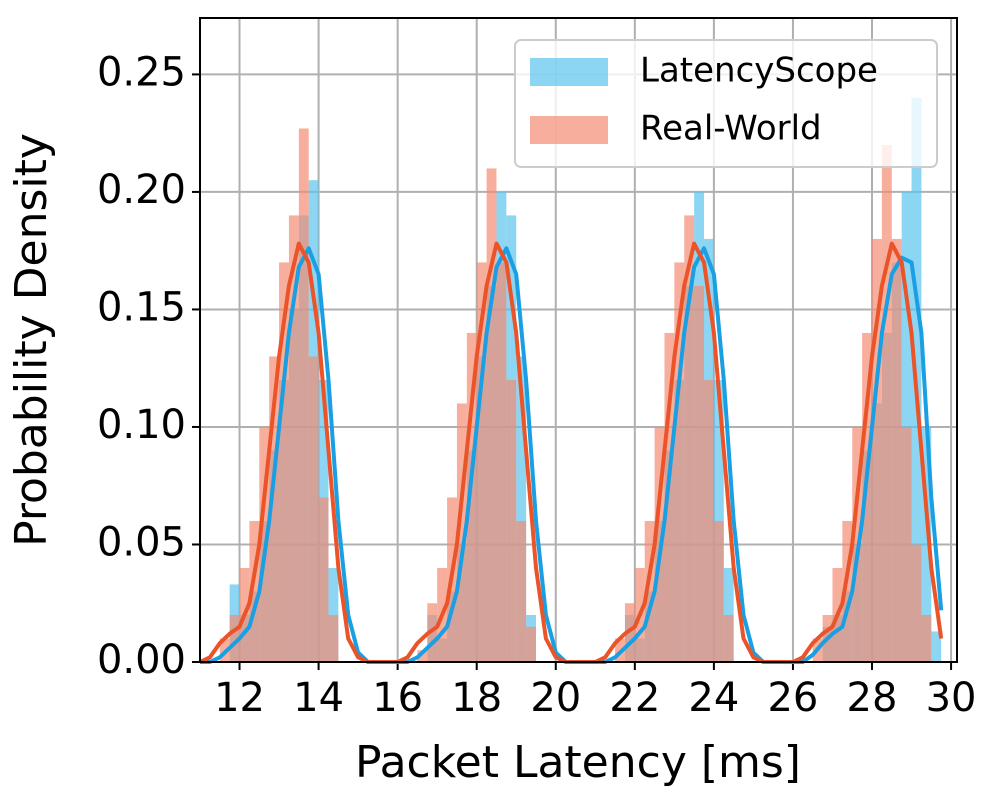 The image size is (997, 797). I want to click on x-tick-label: 24, so click(713, 698).